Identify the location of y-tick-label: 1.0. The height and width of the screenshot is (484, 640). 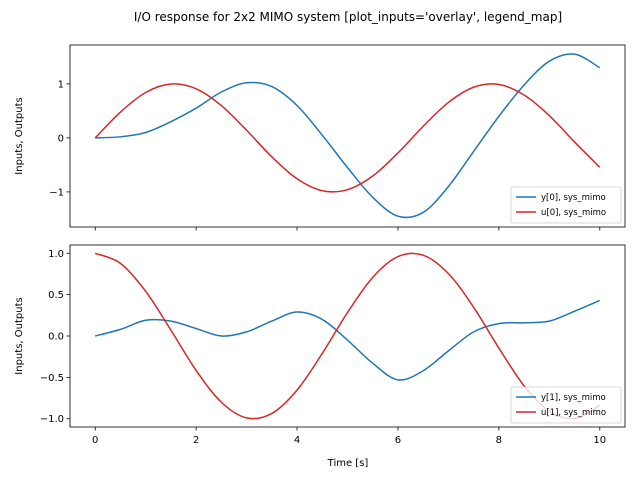
(56, 254).